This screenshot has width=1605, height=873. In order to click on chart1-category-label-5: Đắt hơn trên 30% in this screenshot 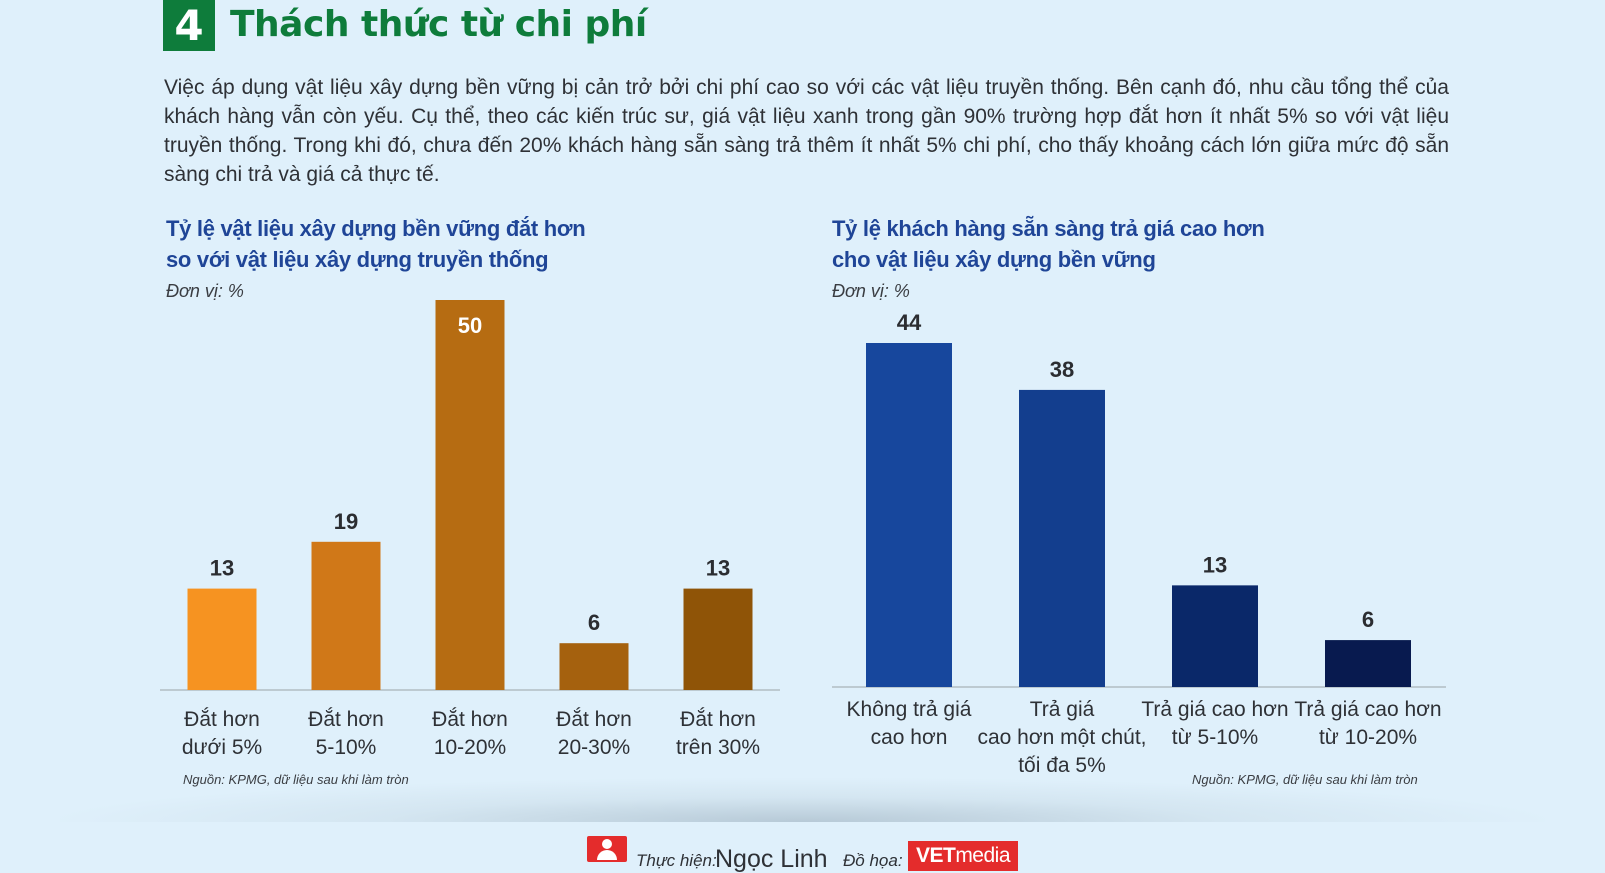, I will do `click(718, 733)`.